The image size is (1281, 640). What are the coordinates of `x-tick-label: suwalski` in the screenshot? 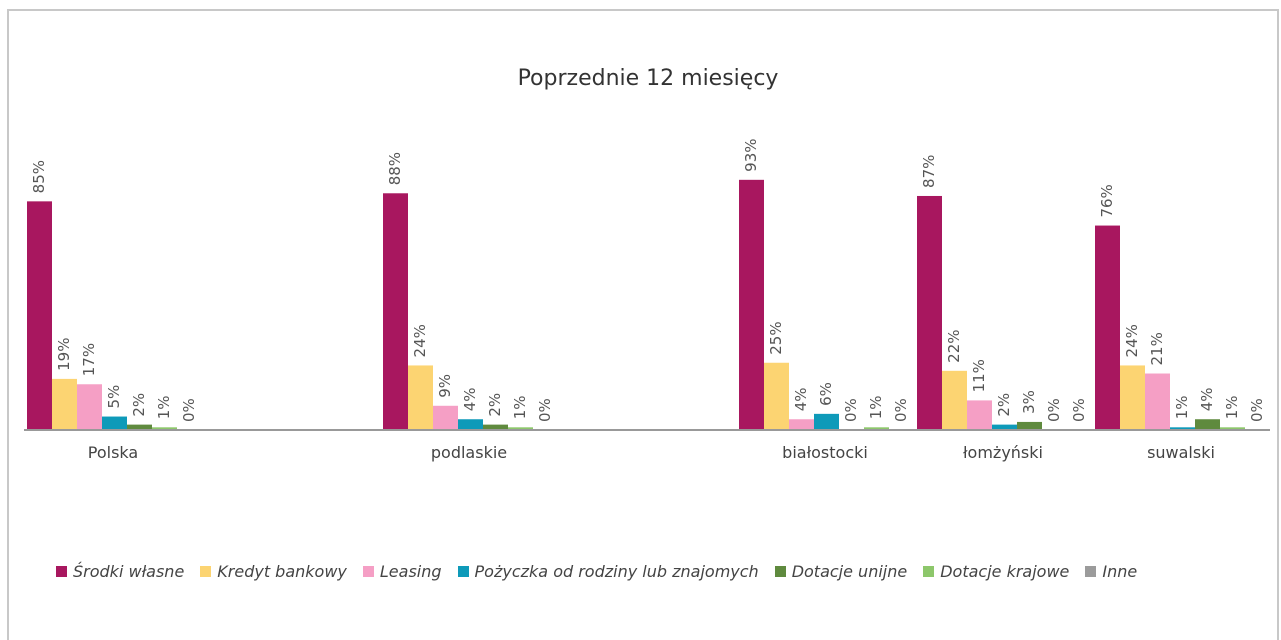 It's located at (1181, 452).